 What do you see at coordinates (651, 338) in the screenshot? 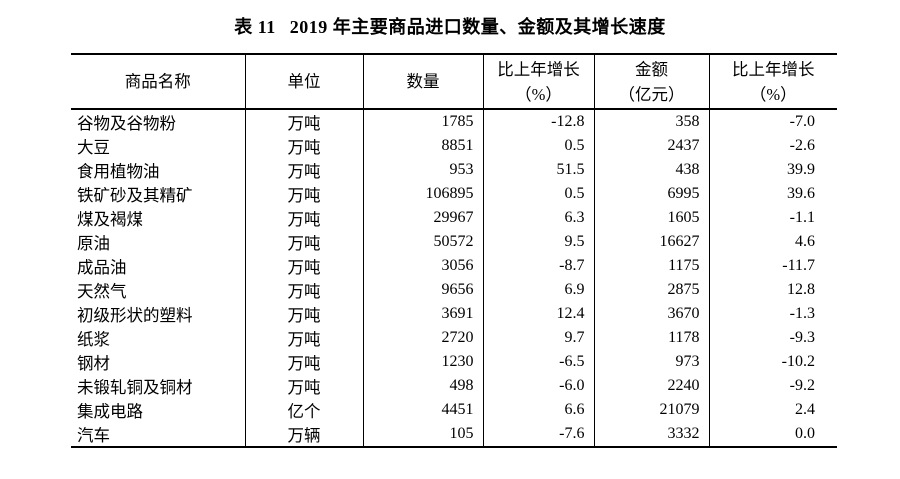
I see `value-cell: 1178` at bounding box center [651, 338].